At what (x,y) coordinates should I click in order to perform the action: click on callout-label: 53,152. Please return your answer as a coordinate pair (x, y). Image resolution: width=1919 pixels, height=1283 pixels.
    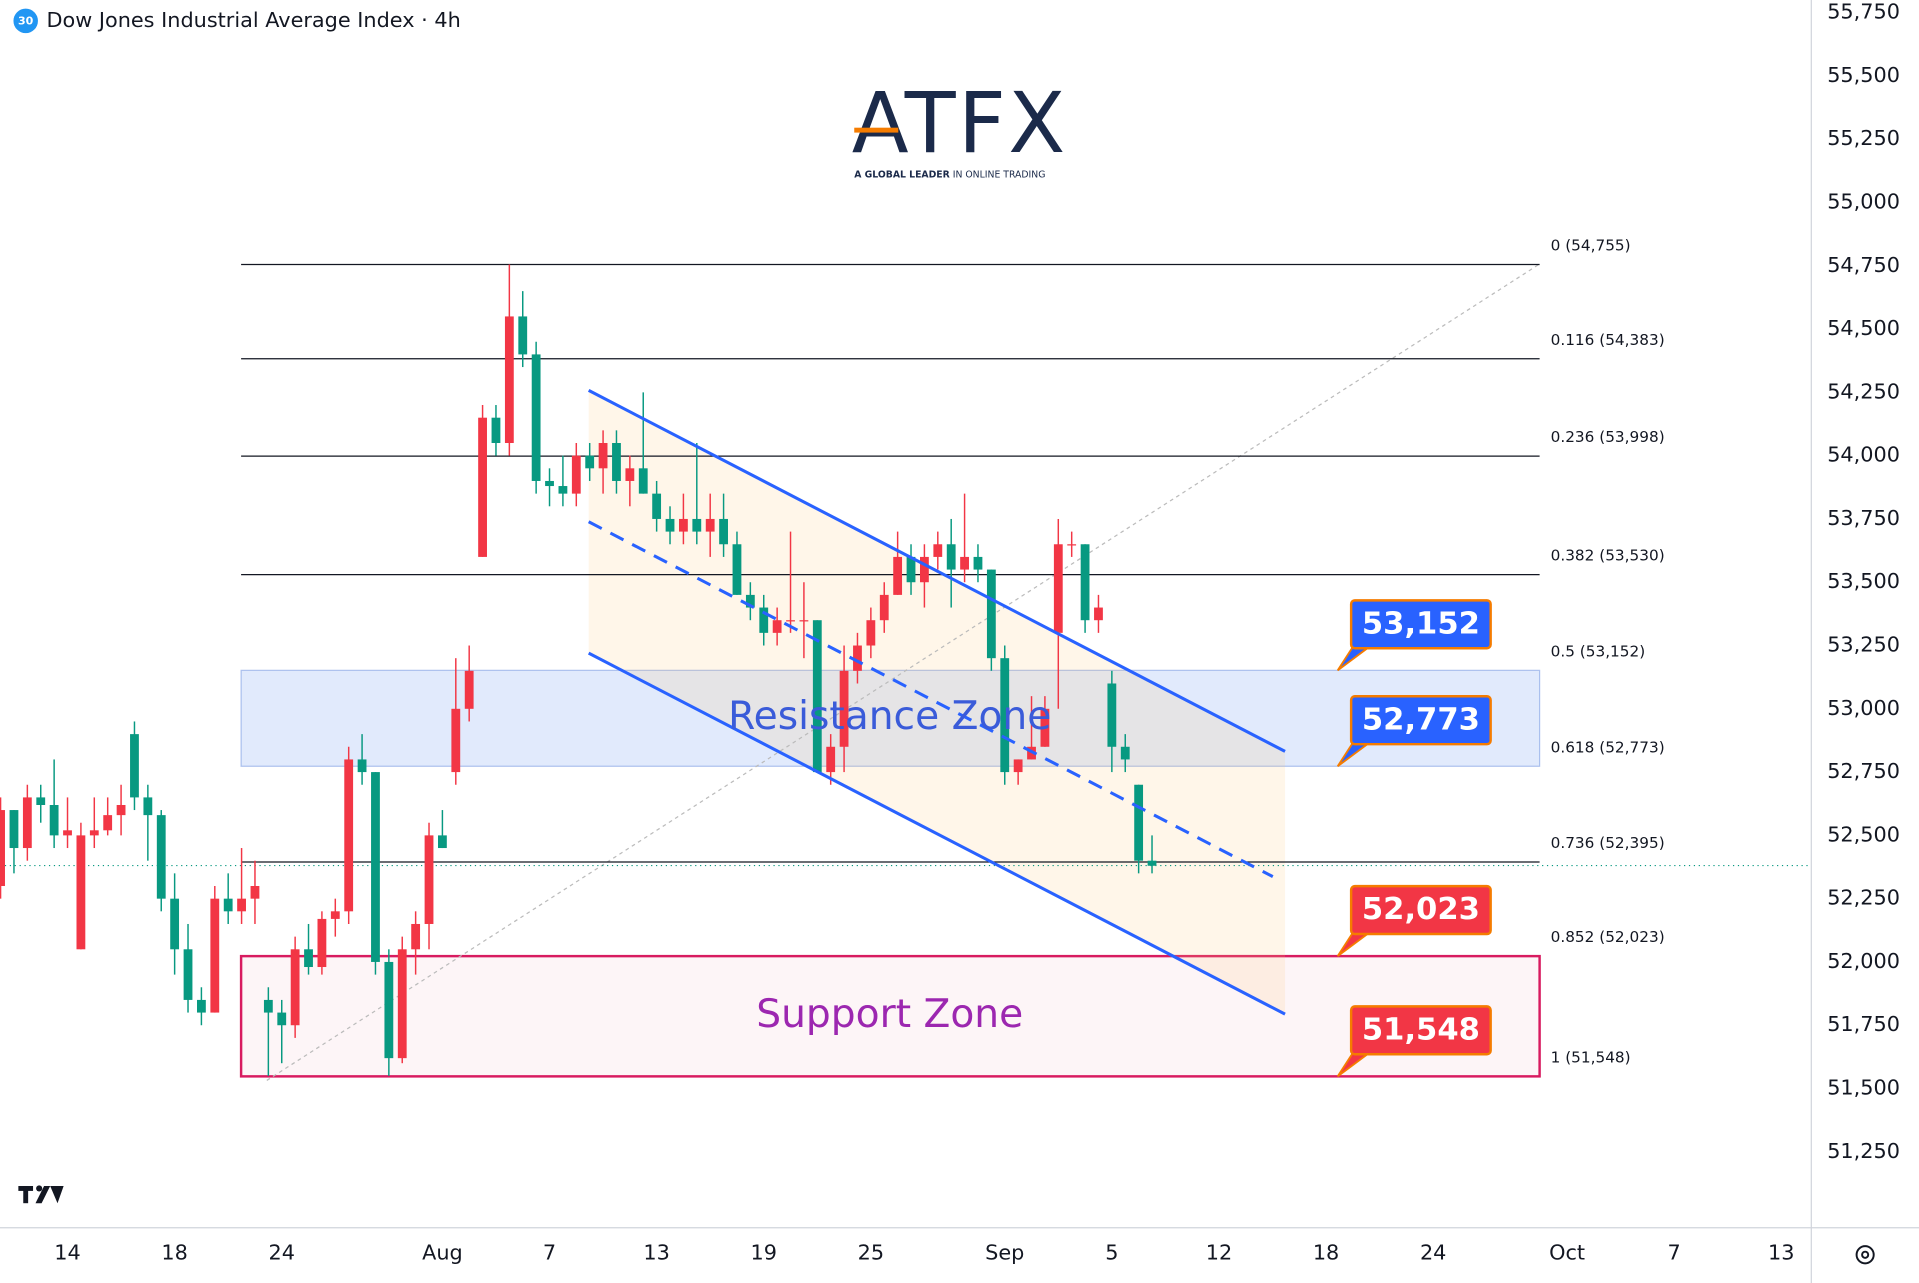
    Looking at the image, I should click on (1421, 623).